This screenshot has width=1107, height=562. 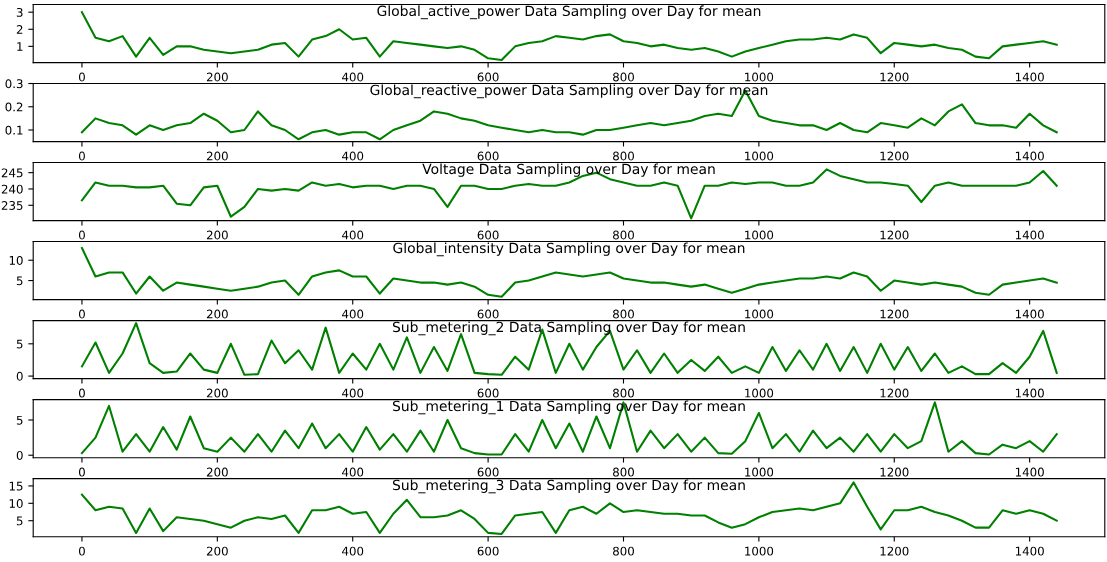 I want to click on chart-title: Global_intensity Data Sampling over Day for mean, so click(x=569, y=249).